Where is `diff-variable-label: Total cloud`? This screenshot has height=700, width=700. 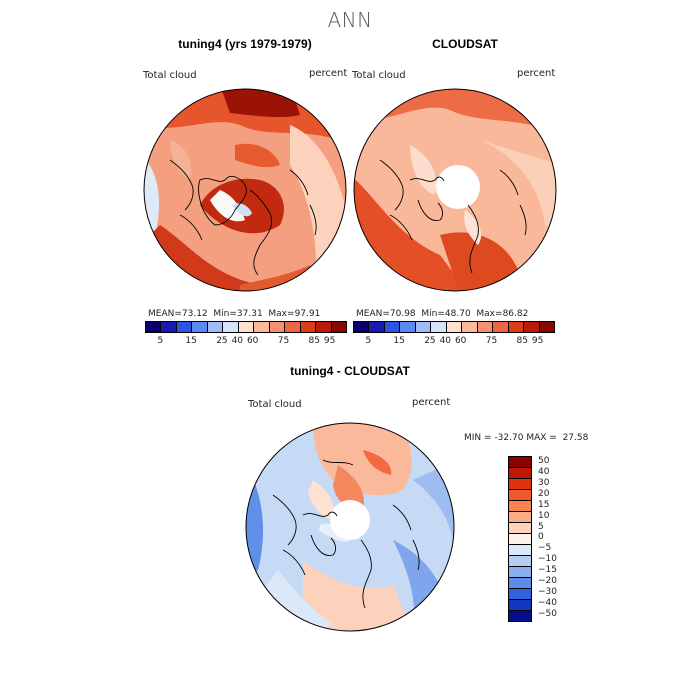
diff-variable-label: Total cloud is located at coordinates (275, 404).